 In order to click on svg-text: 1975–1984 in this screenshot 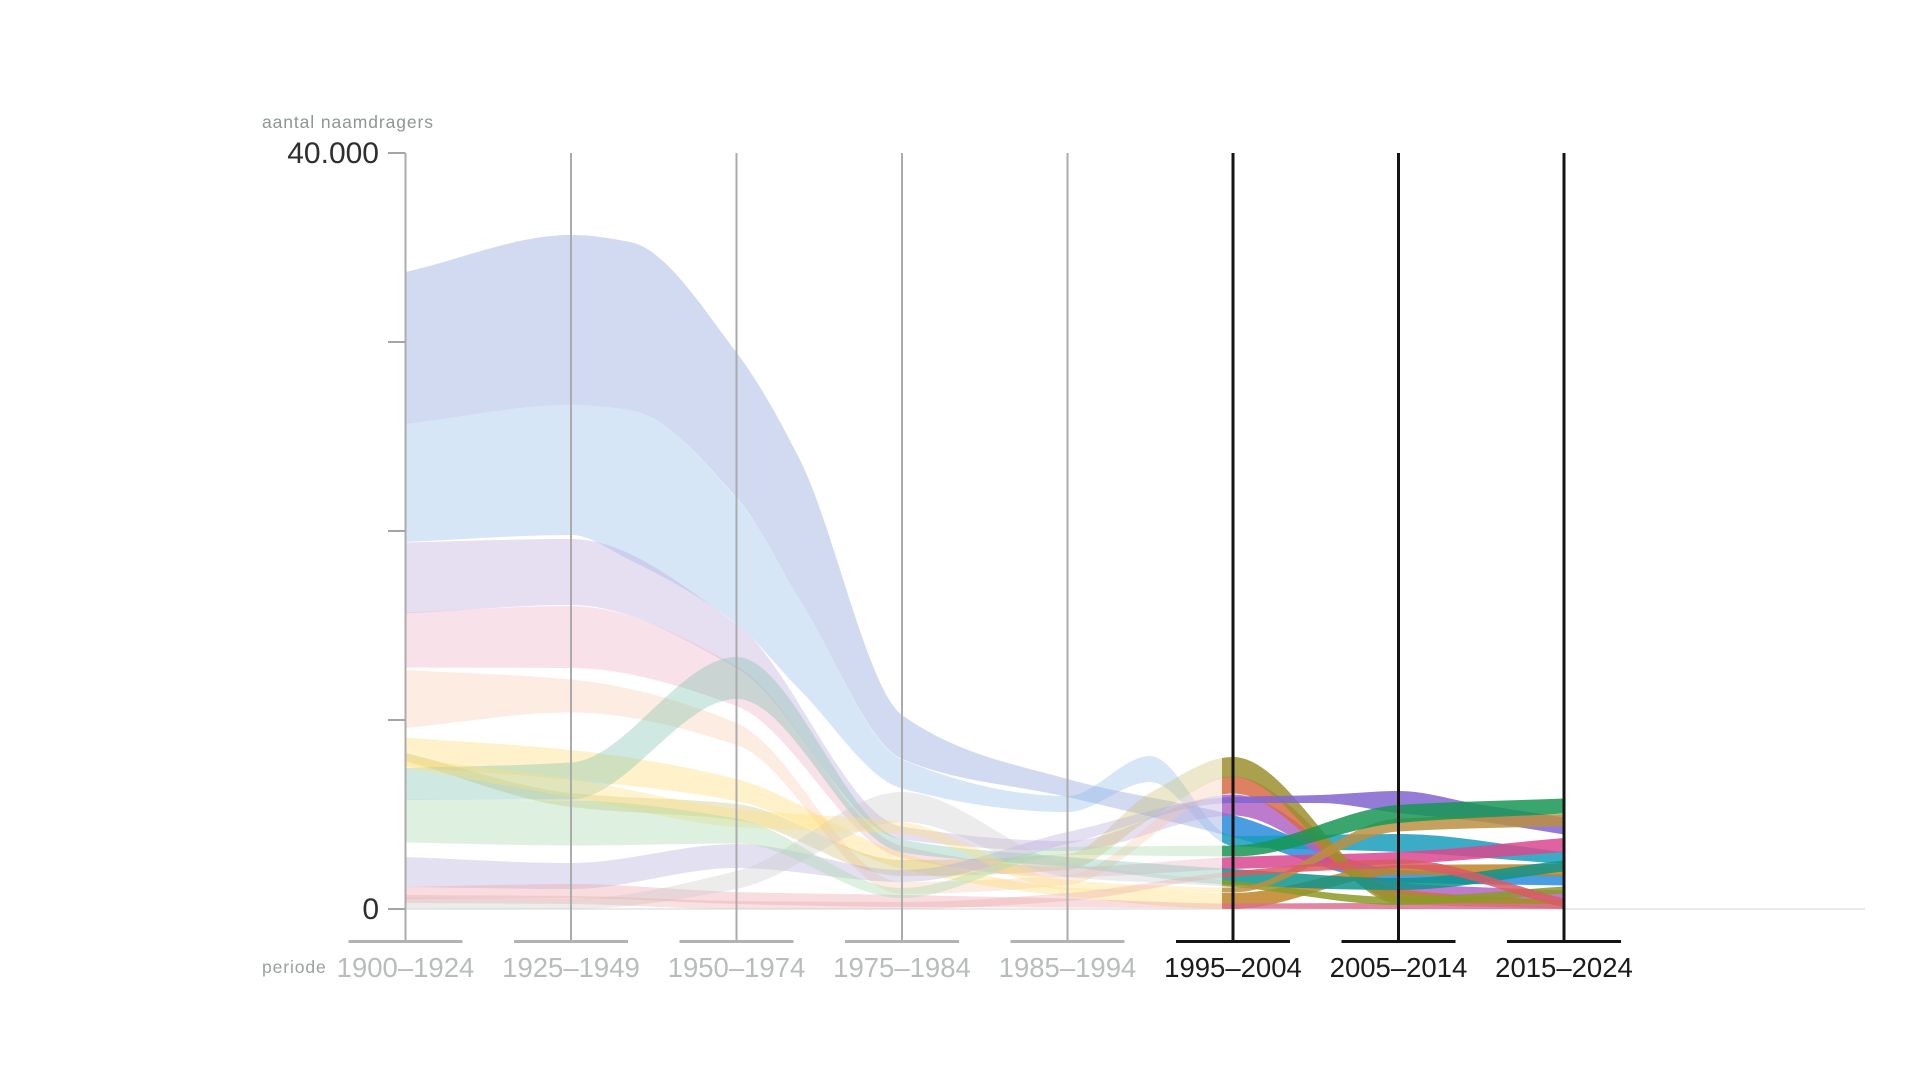, I will do `click(902, 967)`.